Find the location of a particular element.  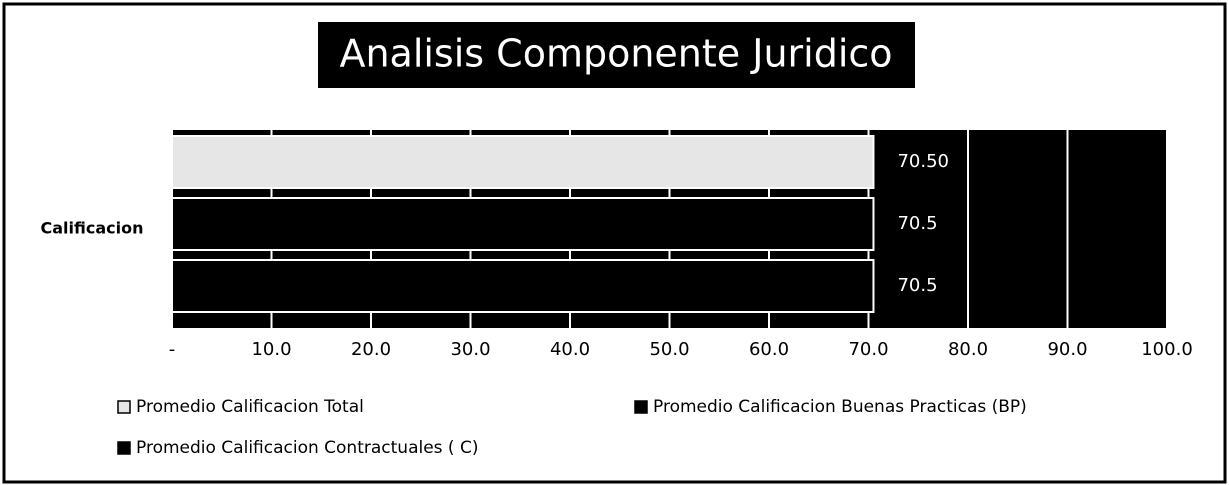

x-tick-label: 50.0 is located at coordinates (669, 349).